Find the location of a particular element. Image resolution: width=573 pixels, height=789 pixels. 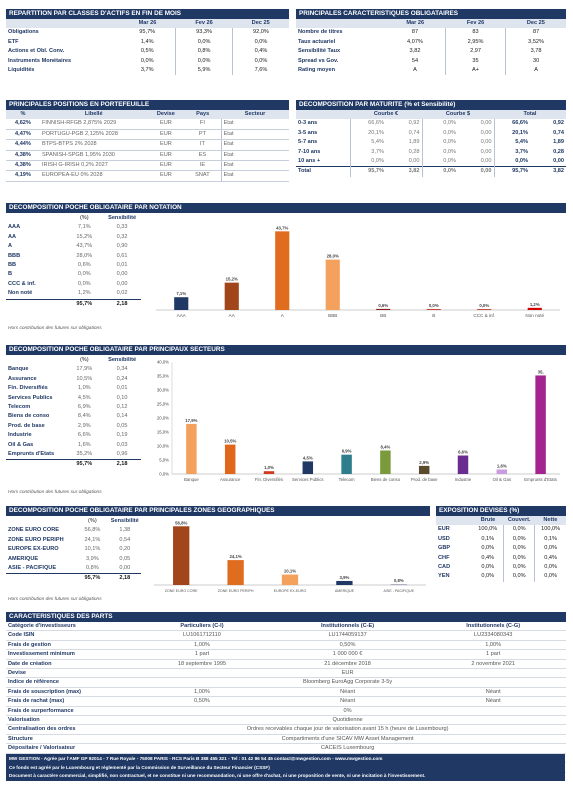

category-label: Services Publics is located at coordinates (308, 479).